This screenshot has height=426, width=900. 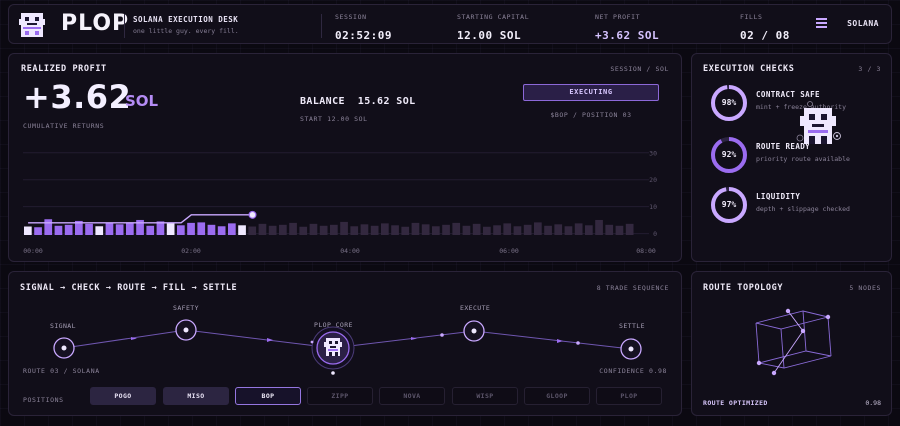 What do you see at coordinates (186, 308) in the screenshot?
I see `node-label-safety: SAFETY` at bounding box center [186, 308].